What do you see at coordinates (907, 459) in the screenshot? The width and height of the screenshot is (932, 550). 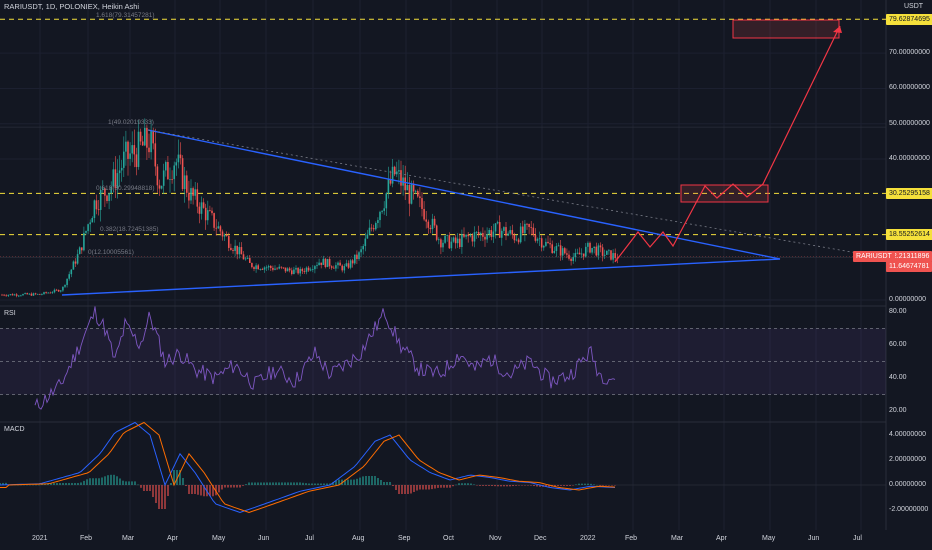 I see `macd-tick-1: 2.00000000` at bounding box center [907, 459].